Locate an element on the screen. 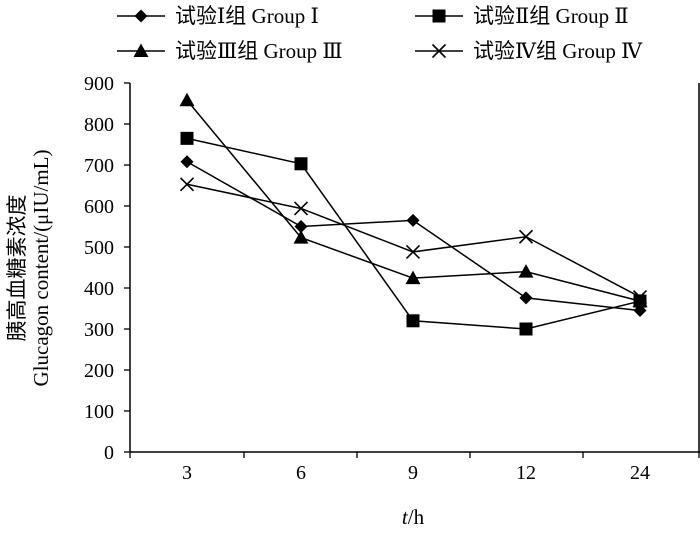 The width and height of the screenshot is (700, 537). y-tick-label: 200 is located at coordinates (99, 371).